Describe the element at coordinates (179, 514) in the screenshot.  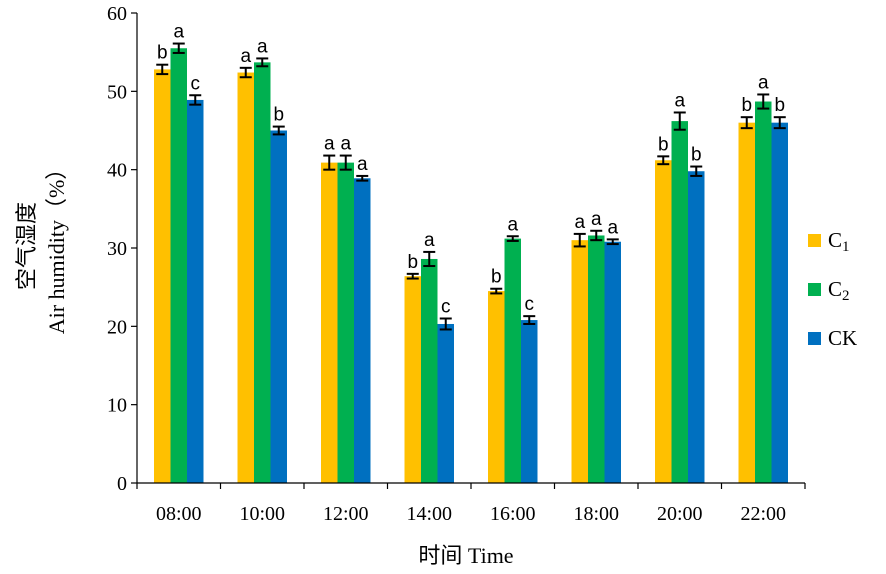
I see `x-tick-label: 08:00` at that location.